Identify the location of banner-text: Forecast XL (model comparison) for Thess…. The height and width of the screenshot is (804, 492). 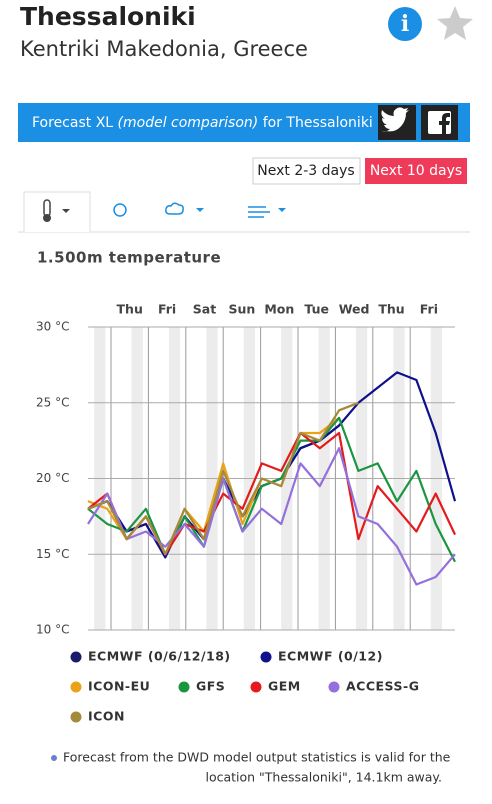
(202, 123).